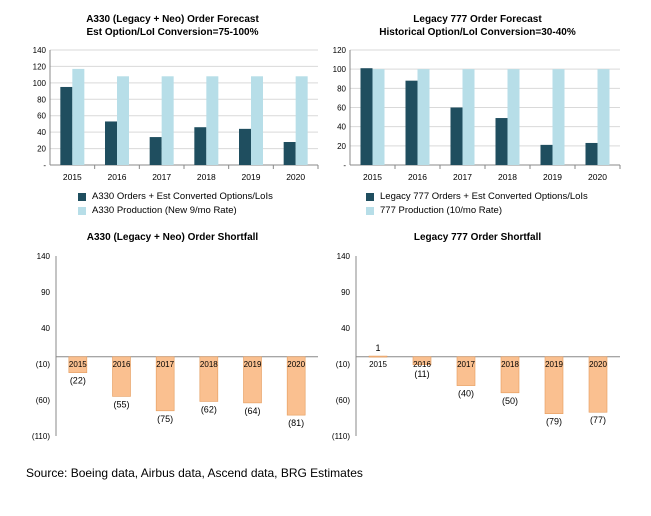 This screenshot has width=651, height=516. Describe the element at coordinates (252, 411) in the screenshot. I see `data-label: (64)` at that location.